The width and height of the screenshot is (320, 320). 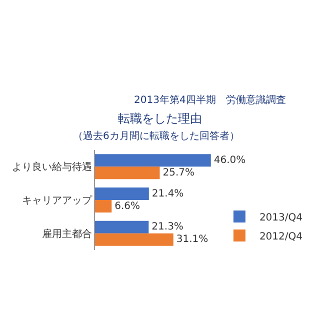 What do you see at coordinates (160, 119) in the screenshot?
I see `chart-title: 転職をした理由` at bounding box center [160, 119].